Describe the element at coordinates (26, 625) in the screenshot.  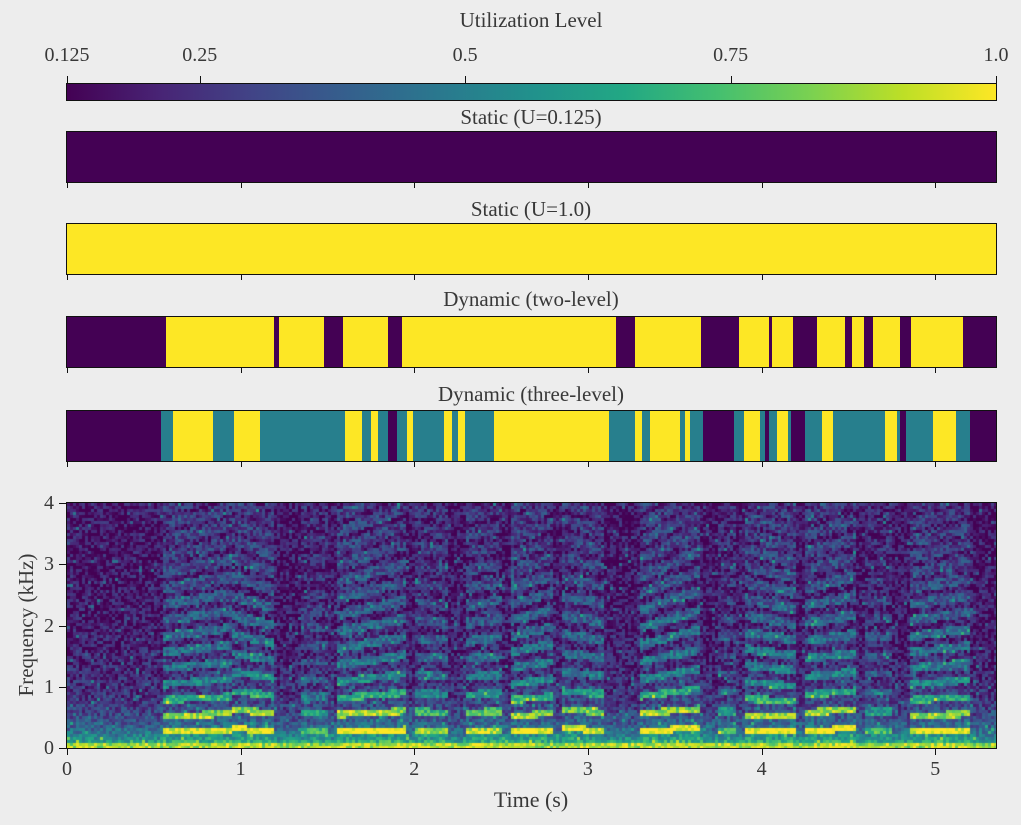
I see `y-axis-label: Frequency (kHz)` at that location.